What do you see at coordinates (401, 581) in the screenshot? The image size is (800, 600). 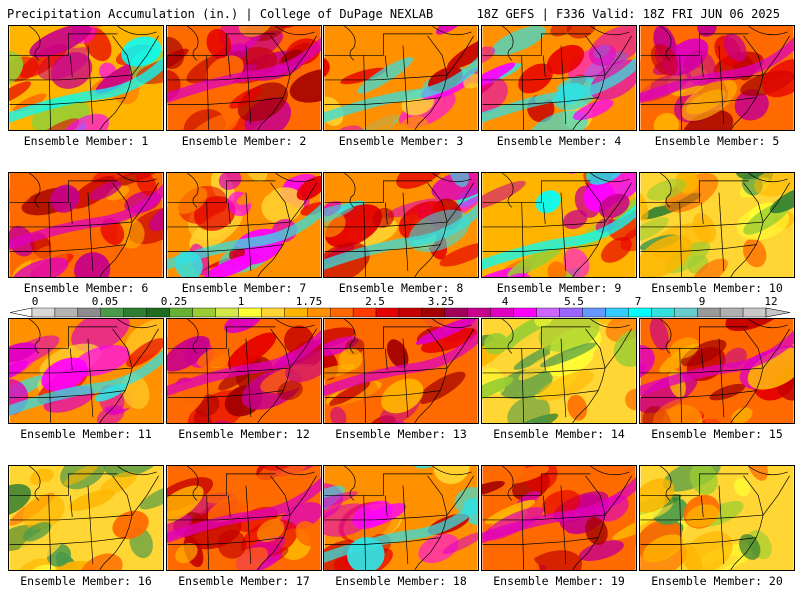 I see `ensemble-member-label: Ensemble Member: 18` at bounding box center [401, 581].